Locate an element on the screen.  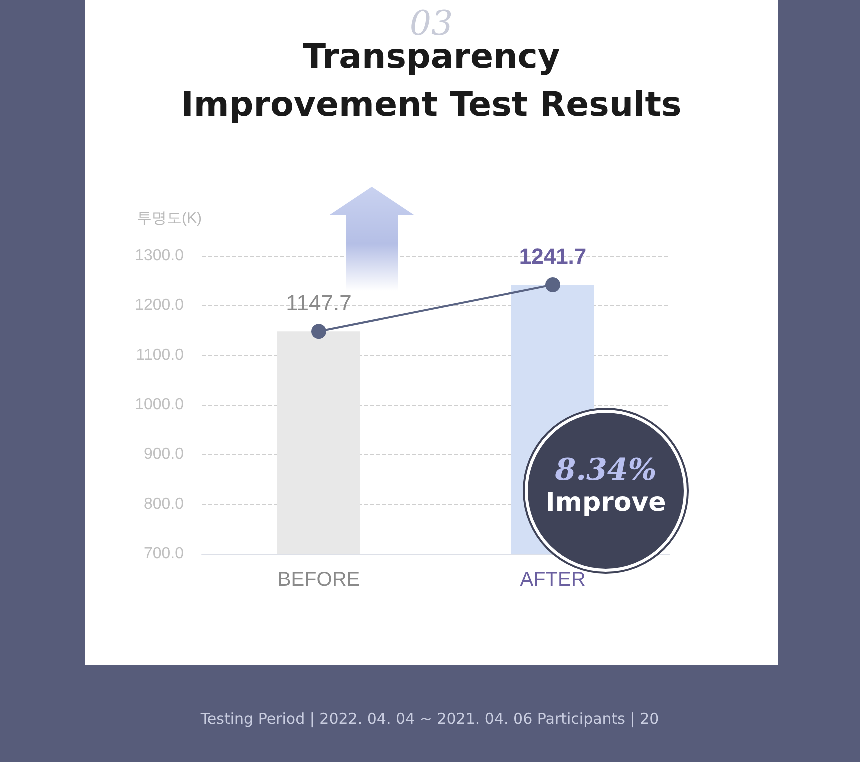
y-tick-label: 1100.0 is located at coordinates (160, 355).